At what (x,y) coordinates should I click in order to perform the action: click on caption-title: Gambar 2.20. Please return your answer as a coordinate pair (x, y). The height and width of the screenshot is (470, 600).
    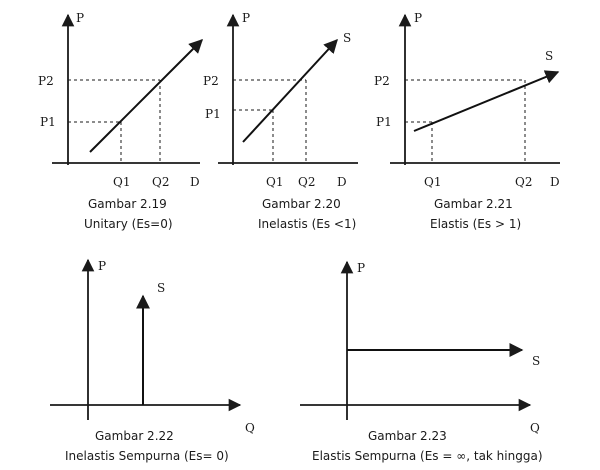
    Looking at the image, I should click on (301, 204).